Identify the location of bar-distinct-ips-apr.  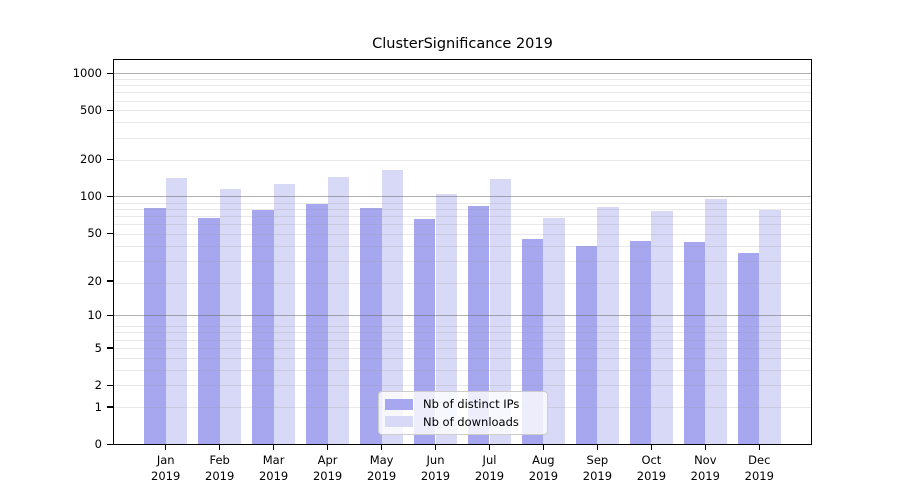
(317, 323).